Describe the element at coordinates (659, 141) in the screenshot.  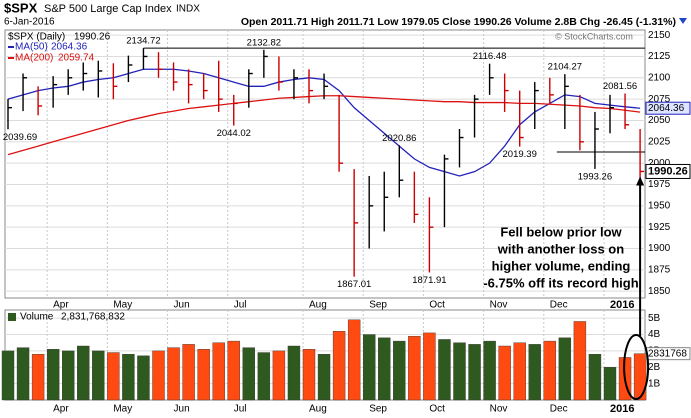
I see `y-tick-label: 2025` at that location.